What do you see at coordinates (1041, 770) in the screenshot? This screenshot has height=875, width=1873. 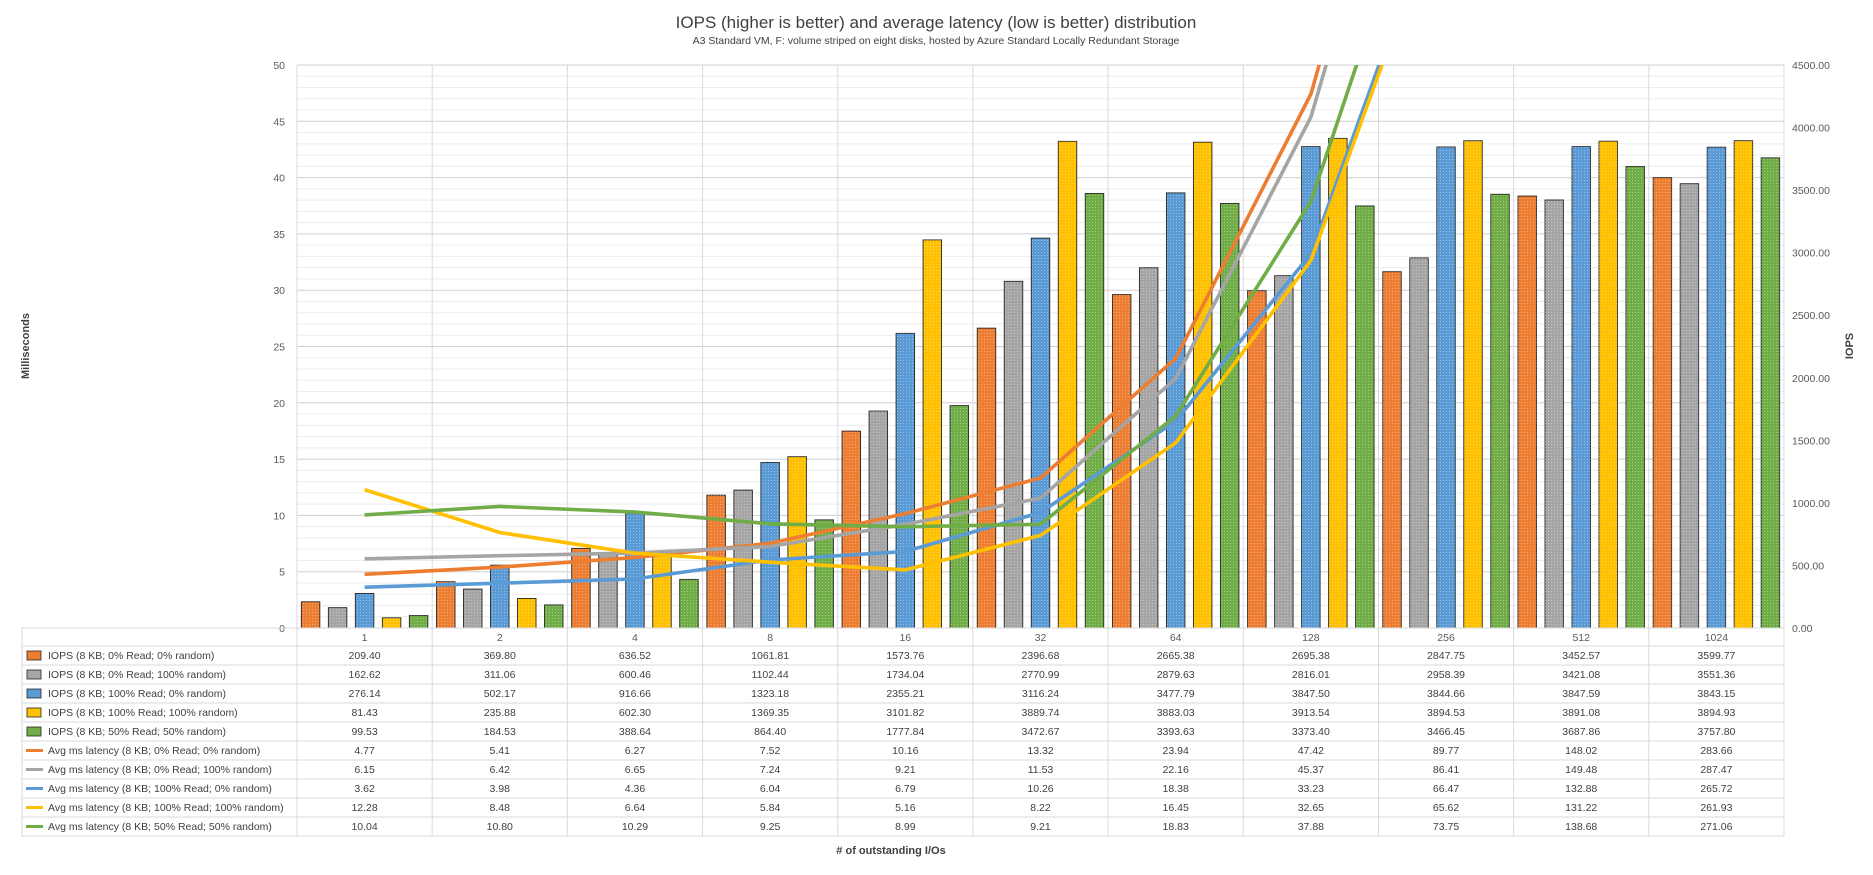 I see `table-cell: 11.53` at bounding box center [1041, 770].